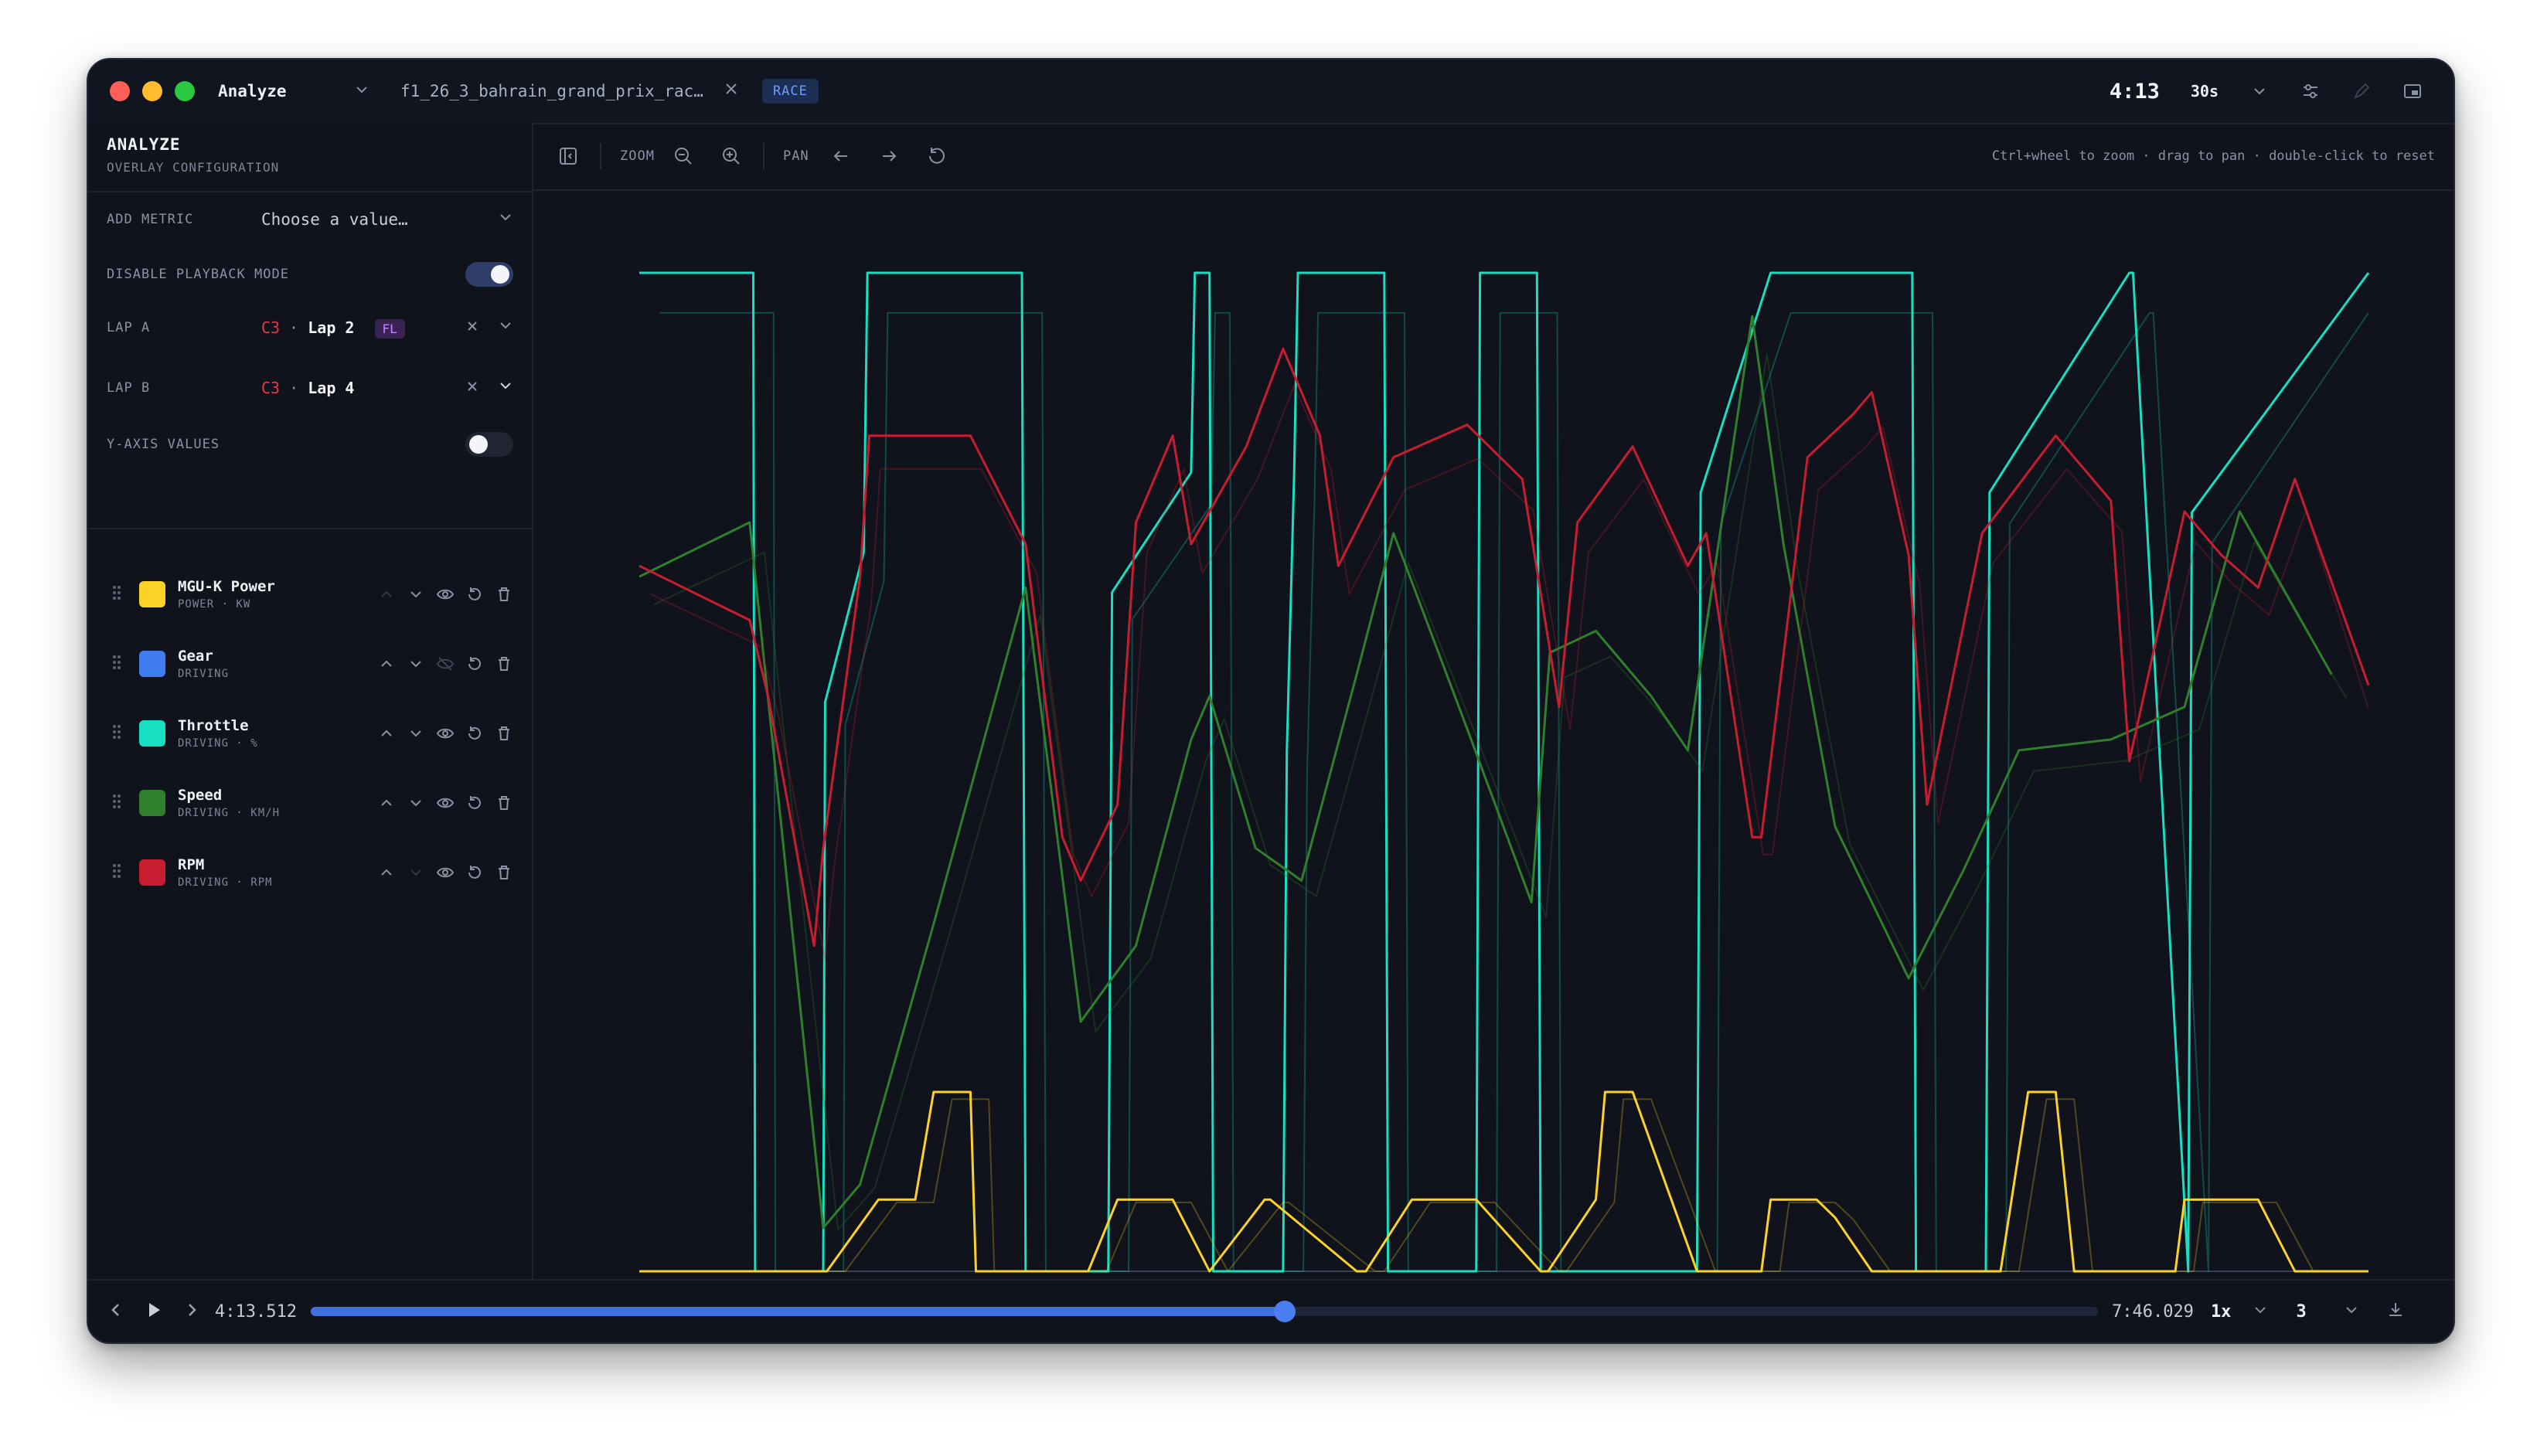  What do you see at coordinates (472, 389) in the screenshot?
I see `lap-b-clear-icon` at bounding box center [472, 389].